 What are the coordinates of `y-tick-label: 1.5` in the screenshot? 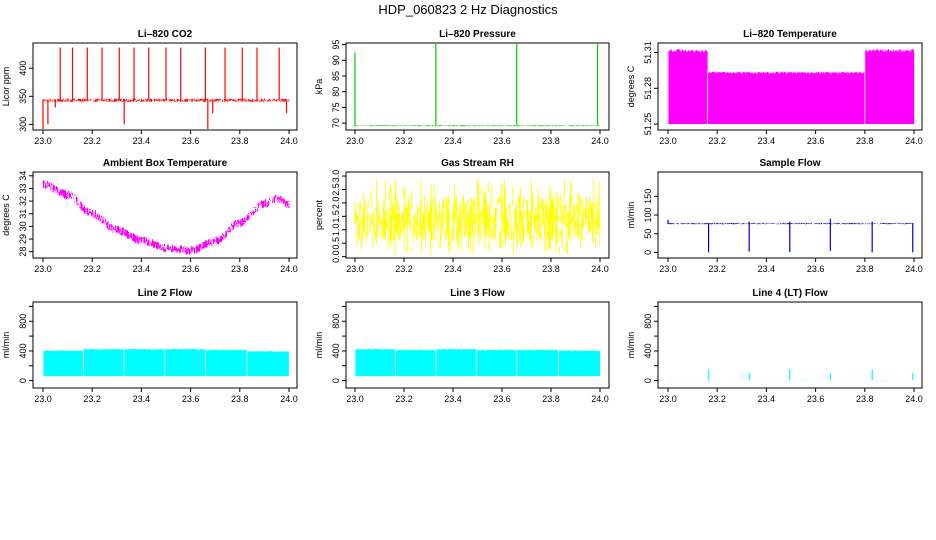 It's located at (336, 216).